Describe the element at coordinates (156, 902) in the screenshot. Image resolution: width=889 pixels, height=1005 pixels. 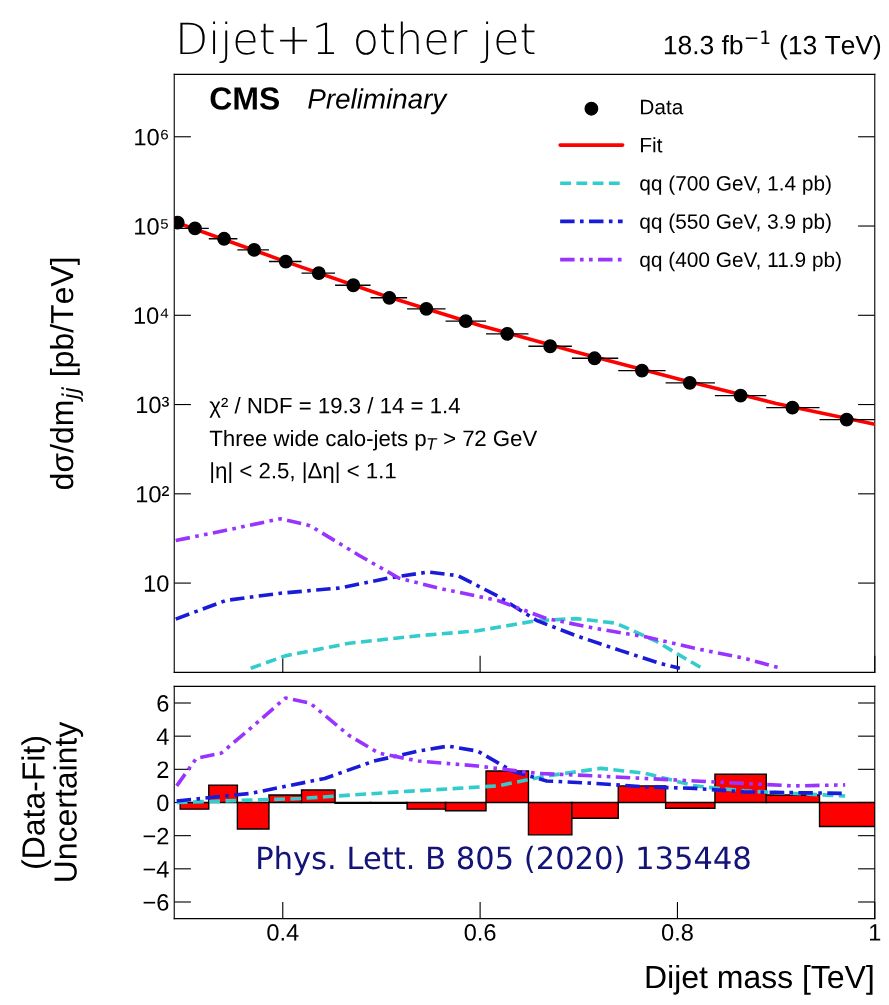
I see `y-tick-label: −6` at that location.